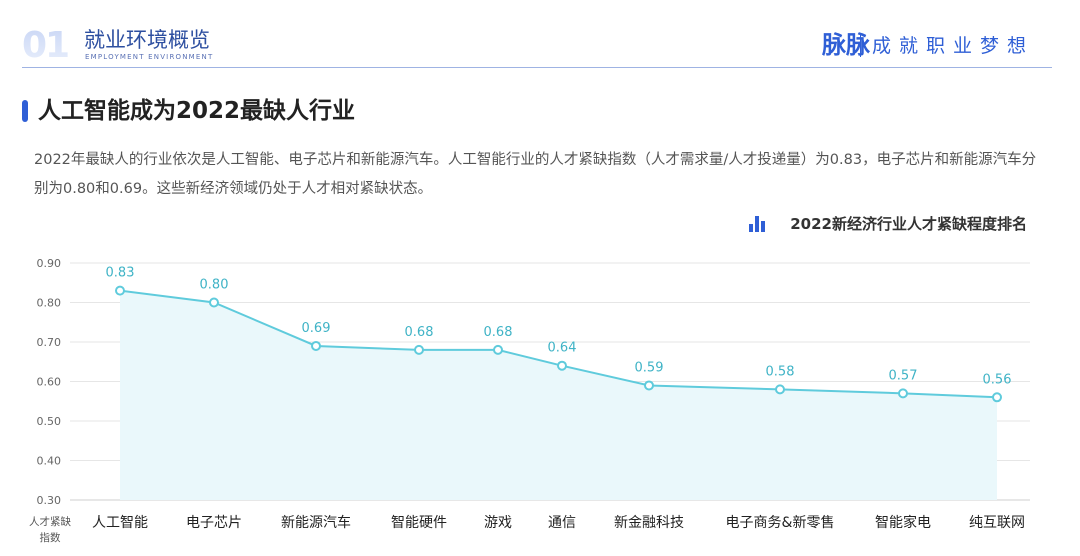 The height and width of the screenshot is (556, 1080). Describe the element at coordinates (757, 224) in the screenshot. I see `bar-chart-icon` at that location.